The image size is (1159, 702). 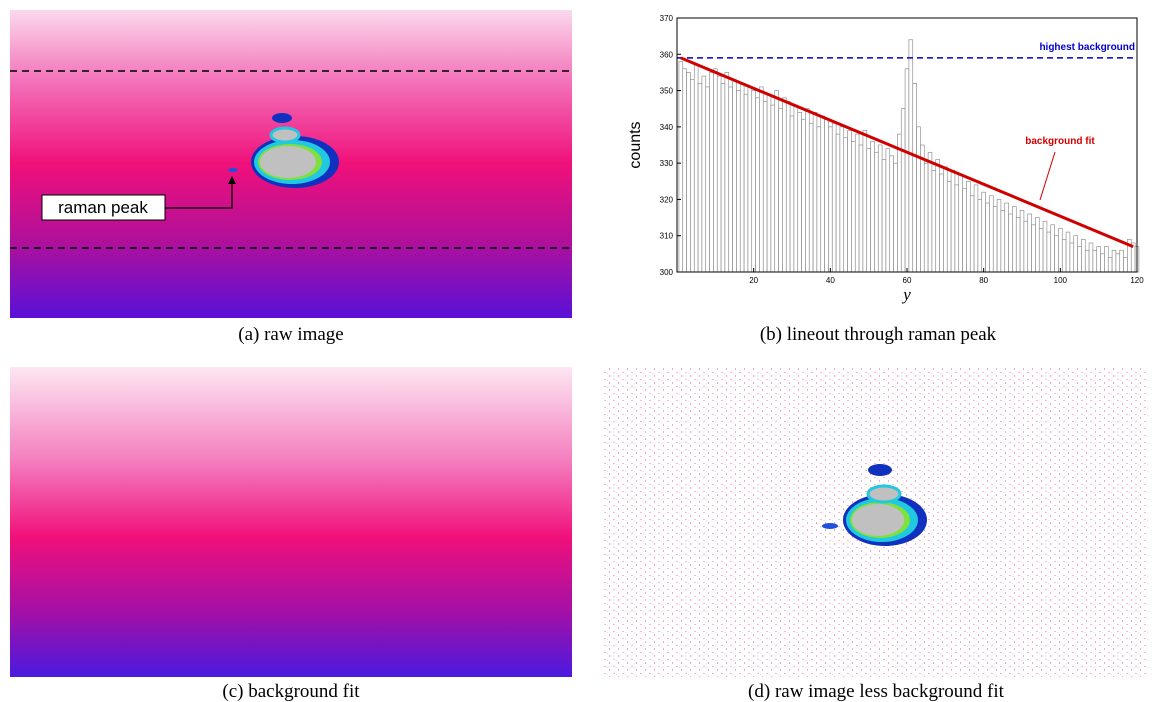 What do you see at coordinates (983, 280) in the screenshot?
I see `x-tick-label: 80` at bounding box center [983, 280].